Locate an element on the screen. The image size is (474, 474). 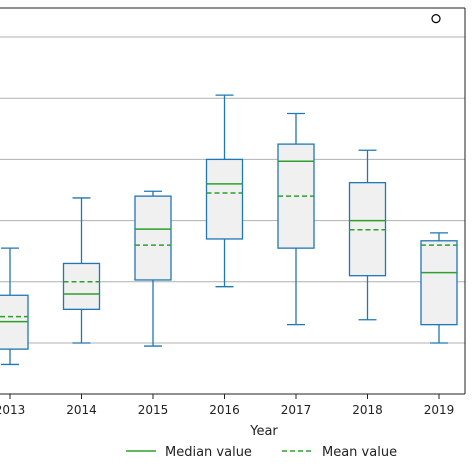
legend: Median value Mean value is located at coordinates (261, 452).